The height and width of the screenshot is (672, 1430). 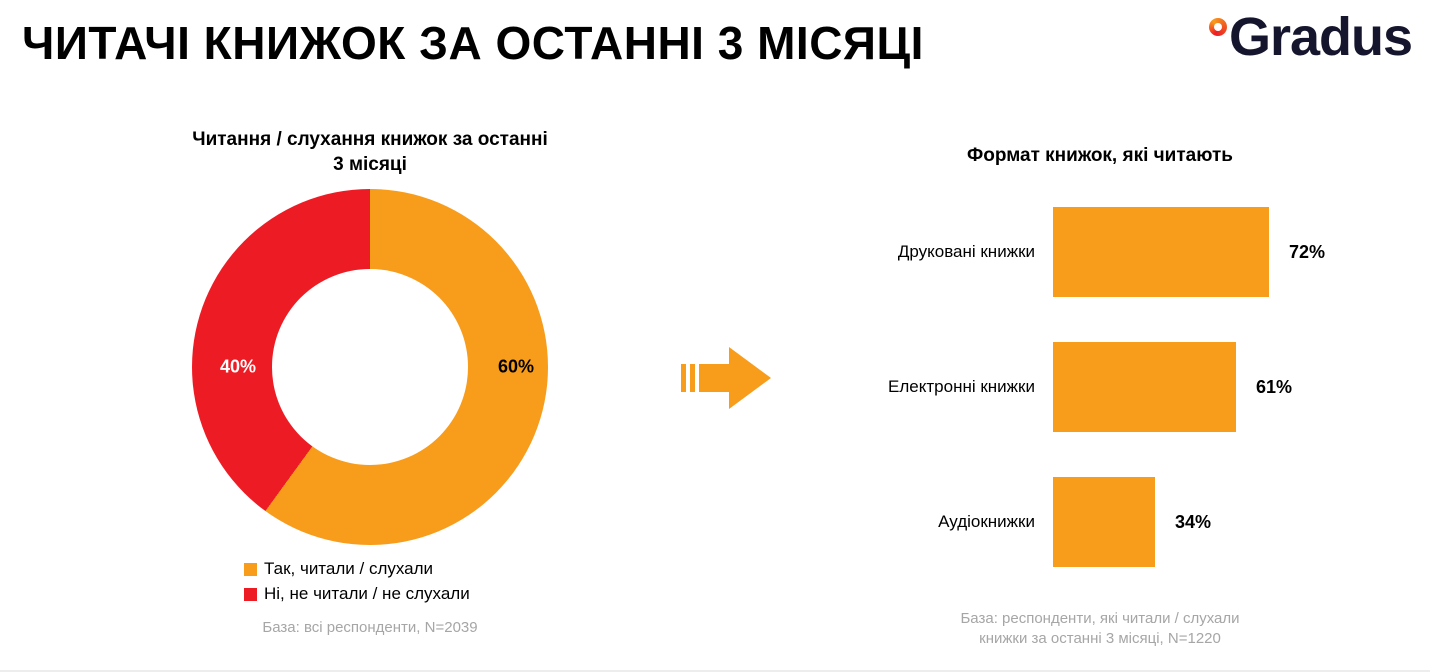 What do you see at coordinates (1217, 27) in the screenshot?
I see `gradus-logo-ring-icon` at bounding box center [1217, 27].